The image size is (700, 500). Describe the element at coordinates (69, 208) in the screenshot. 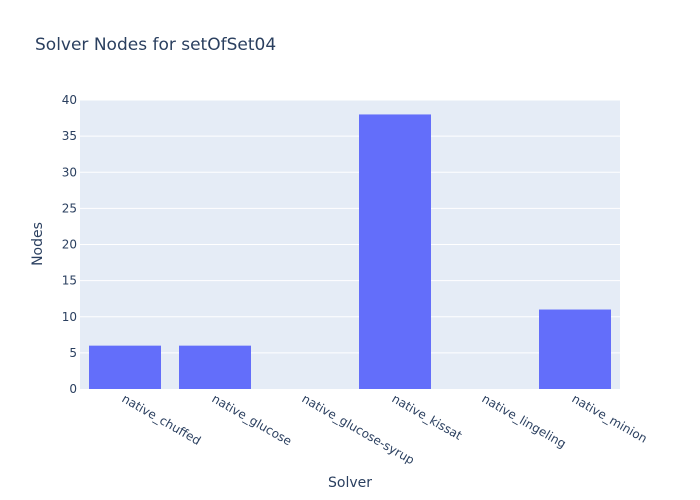

I see `y-tick-label: 25` at that location.